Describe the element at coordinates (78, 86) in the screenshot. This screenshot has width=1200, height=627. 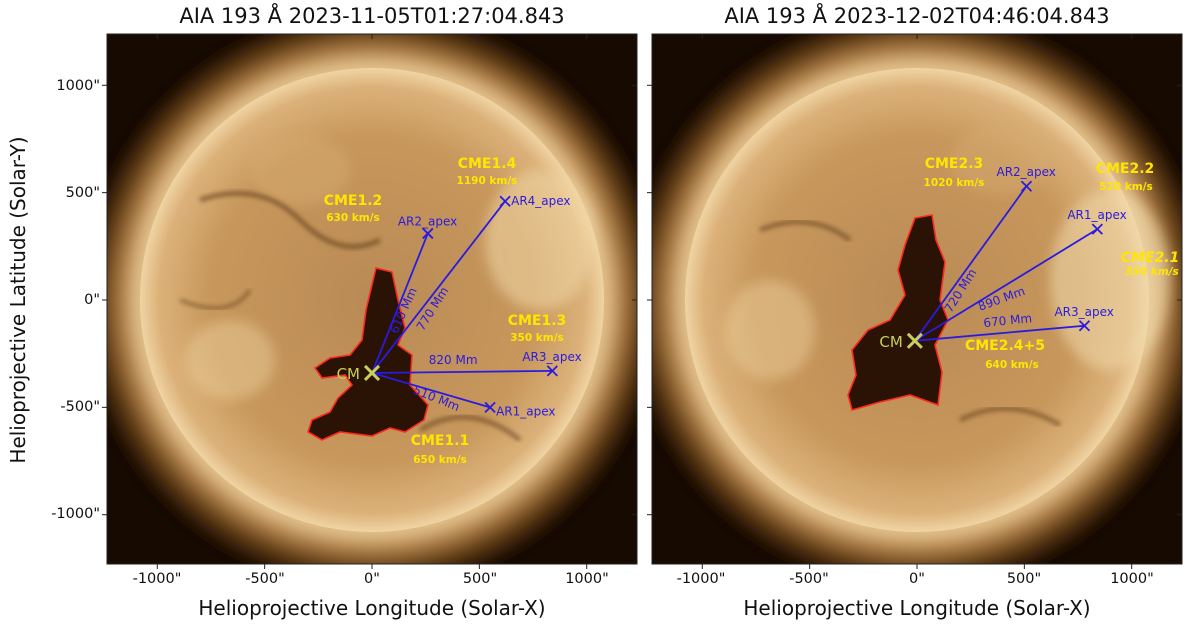
I see `y-tick-label: 1000"` at that location.